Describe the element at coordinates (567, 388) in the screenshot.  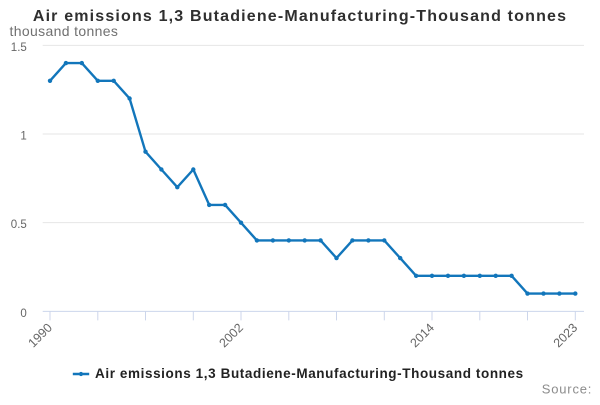
I see `svg-text: Source:` at that location.